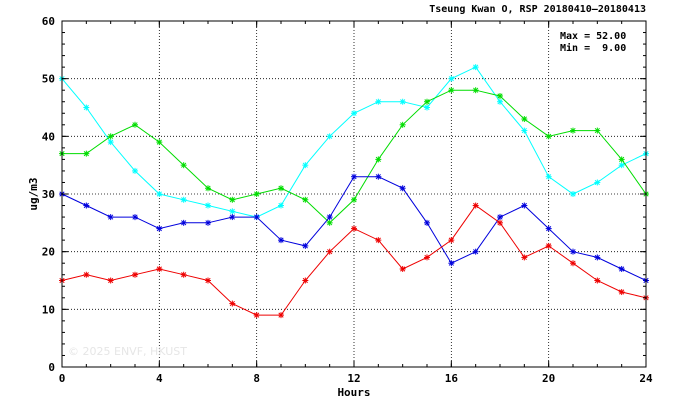 The width and height of the screenshot is (674, 409). What do you see at coordinates (51, 367) in the screenshot?
I see `y-tick-label: 0` at bounding box center [51, 367].